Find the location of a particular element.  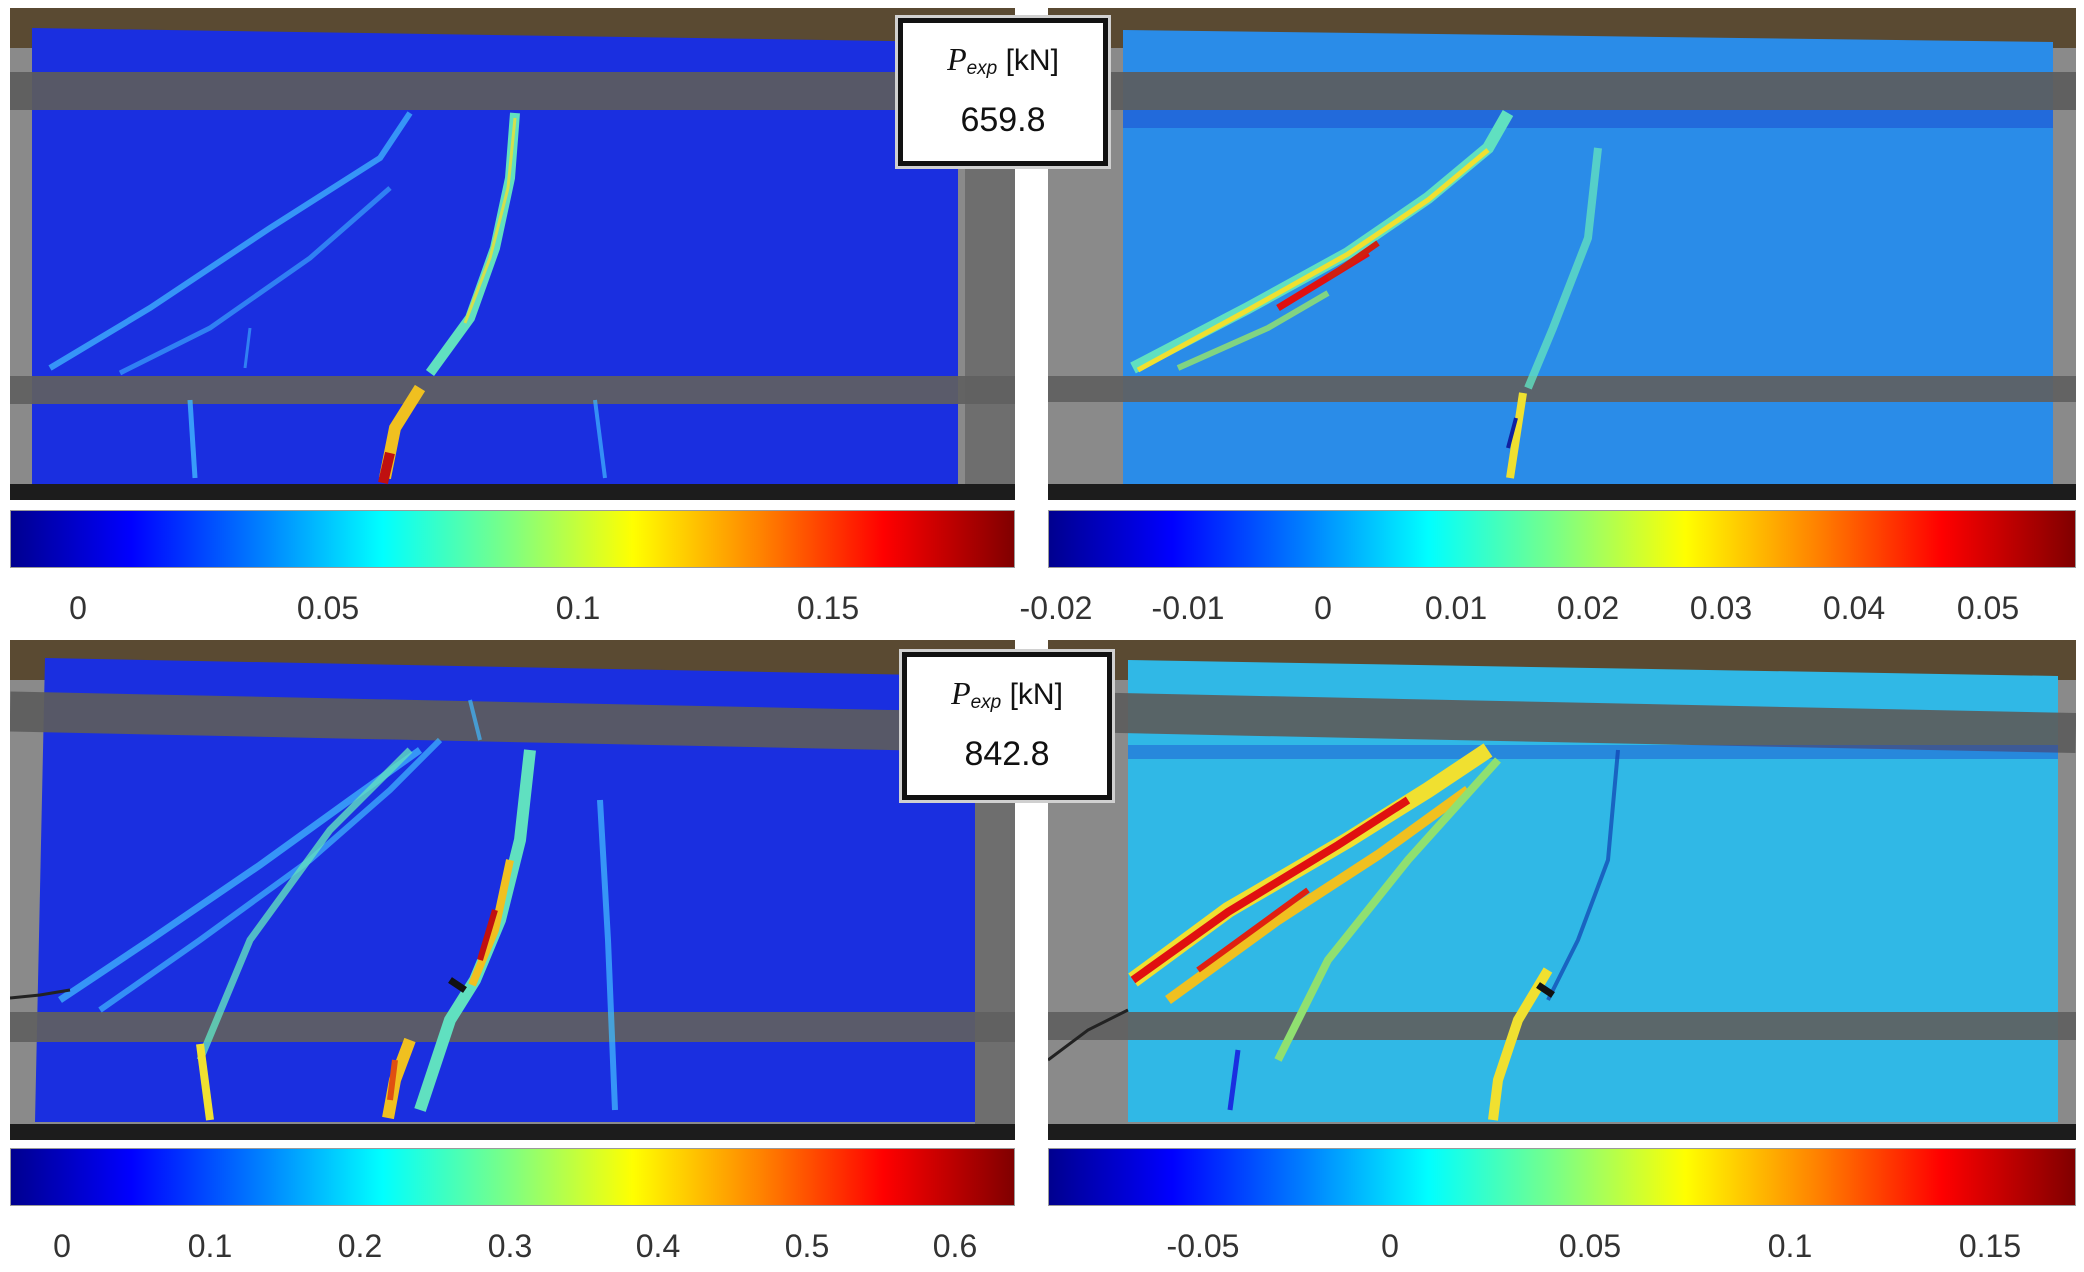

tick-label: 0.6 is located at coordinates (955, 1246).